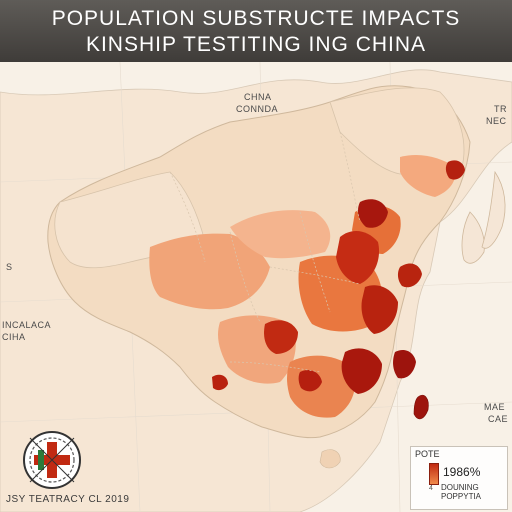 This screenshot has width=512, height=512. I want to click on legend-note: DOUNING POPPYTIA, so click(473, 492).